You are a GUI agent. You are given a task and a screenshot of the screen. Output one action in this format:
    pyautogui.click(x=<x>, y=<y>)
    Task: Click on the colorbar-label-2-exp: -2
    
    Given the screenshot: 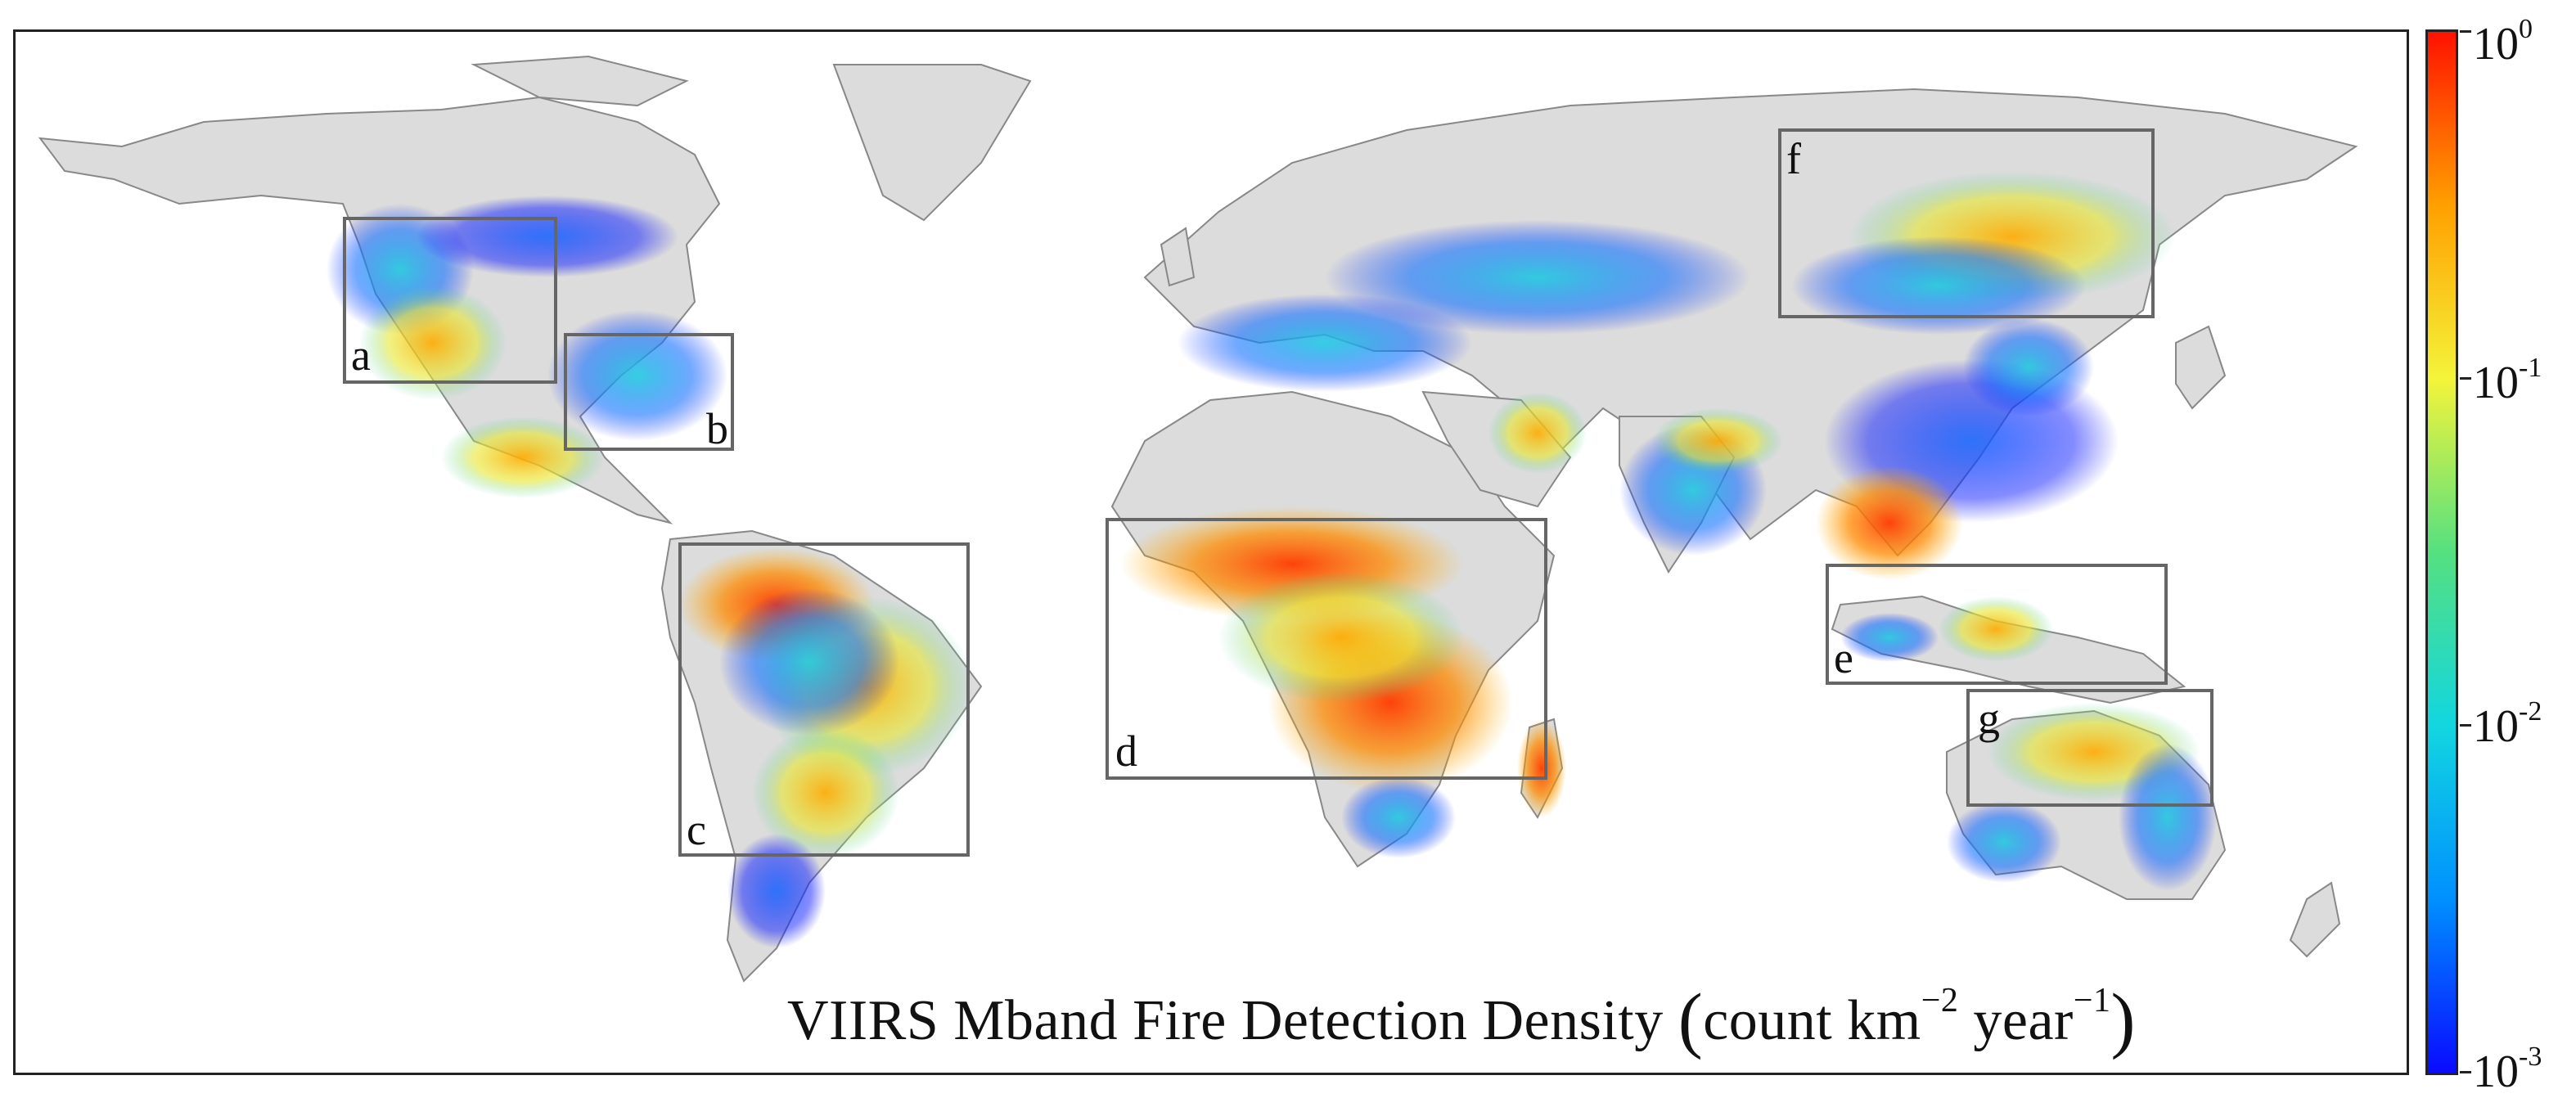 What is the action you would take?
    pyautogui.click(x=2531, y=712)
    